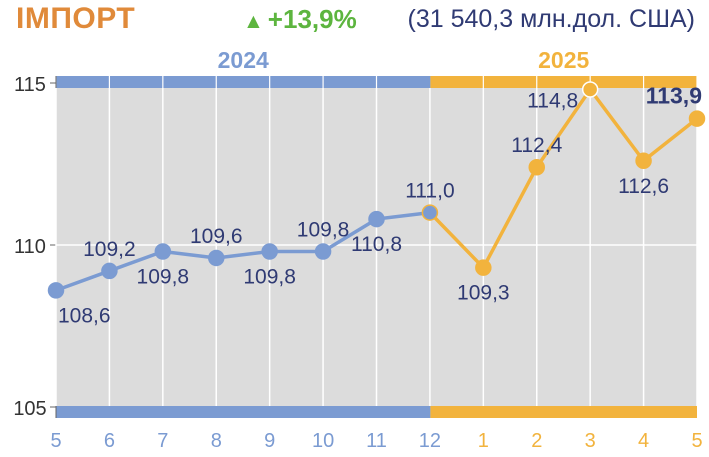 The image size is (709, 457). I want to click on x-tick-label: 9, so click(269, 441).